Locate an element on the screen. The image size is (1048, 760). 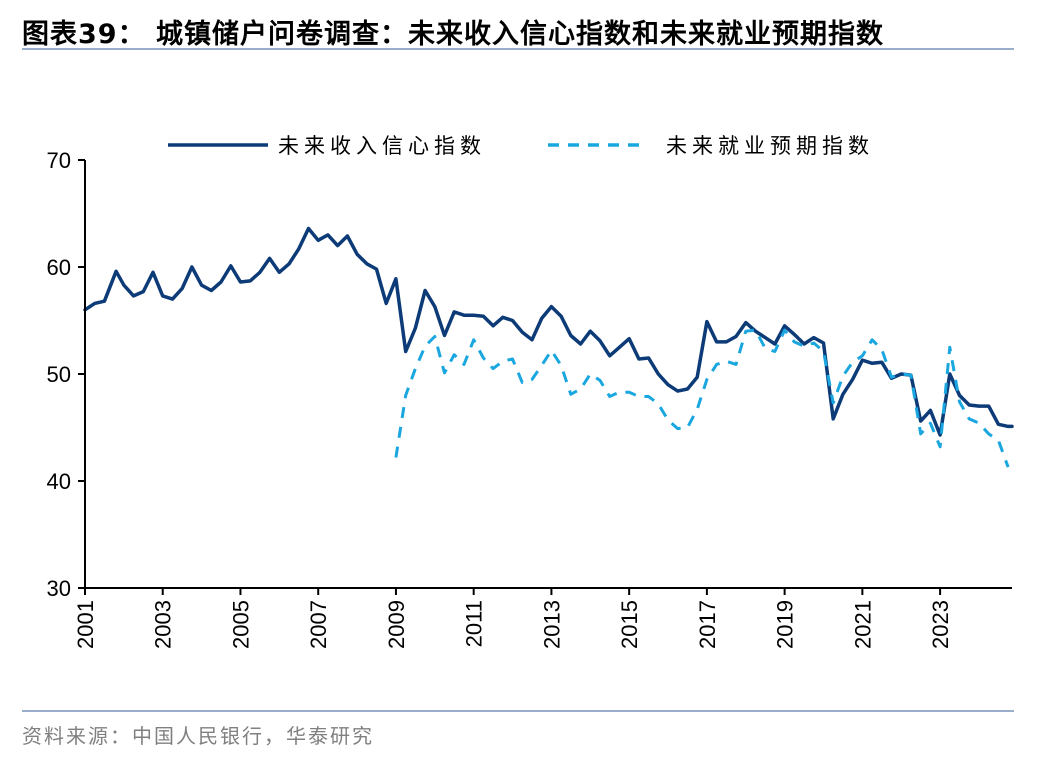
source-divider is located at coordinates (518, 711).